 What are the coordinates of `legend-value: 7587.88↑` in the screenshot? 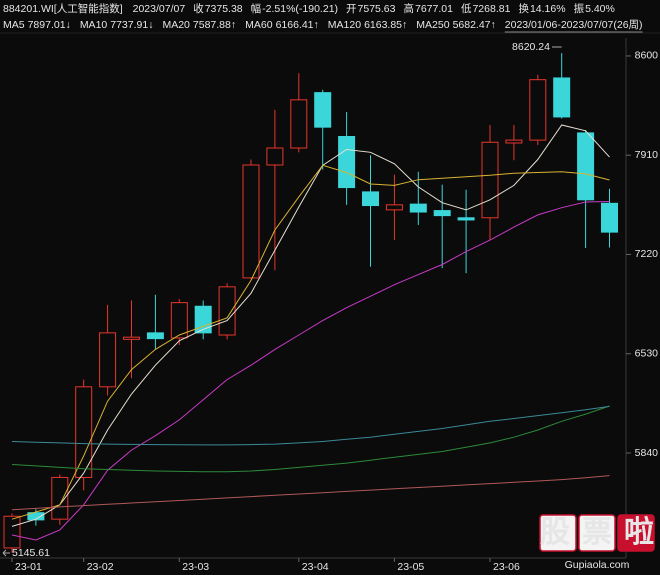 It's located at (214, 25).